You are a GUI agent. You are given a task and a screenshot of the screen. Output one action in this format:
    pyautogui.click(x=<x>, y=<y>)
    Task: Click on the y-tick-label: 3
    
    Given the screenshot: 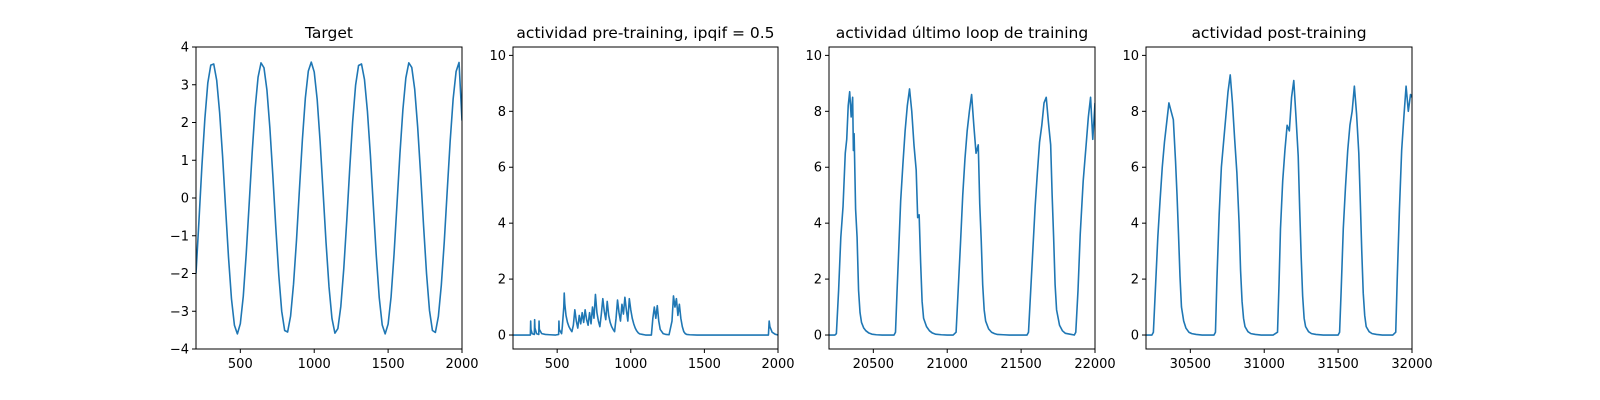 What is the action you would take?
    pyautogui.click(x=185, y=85)
    